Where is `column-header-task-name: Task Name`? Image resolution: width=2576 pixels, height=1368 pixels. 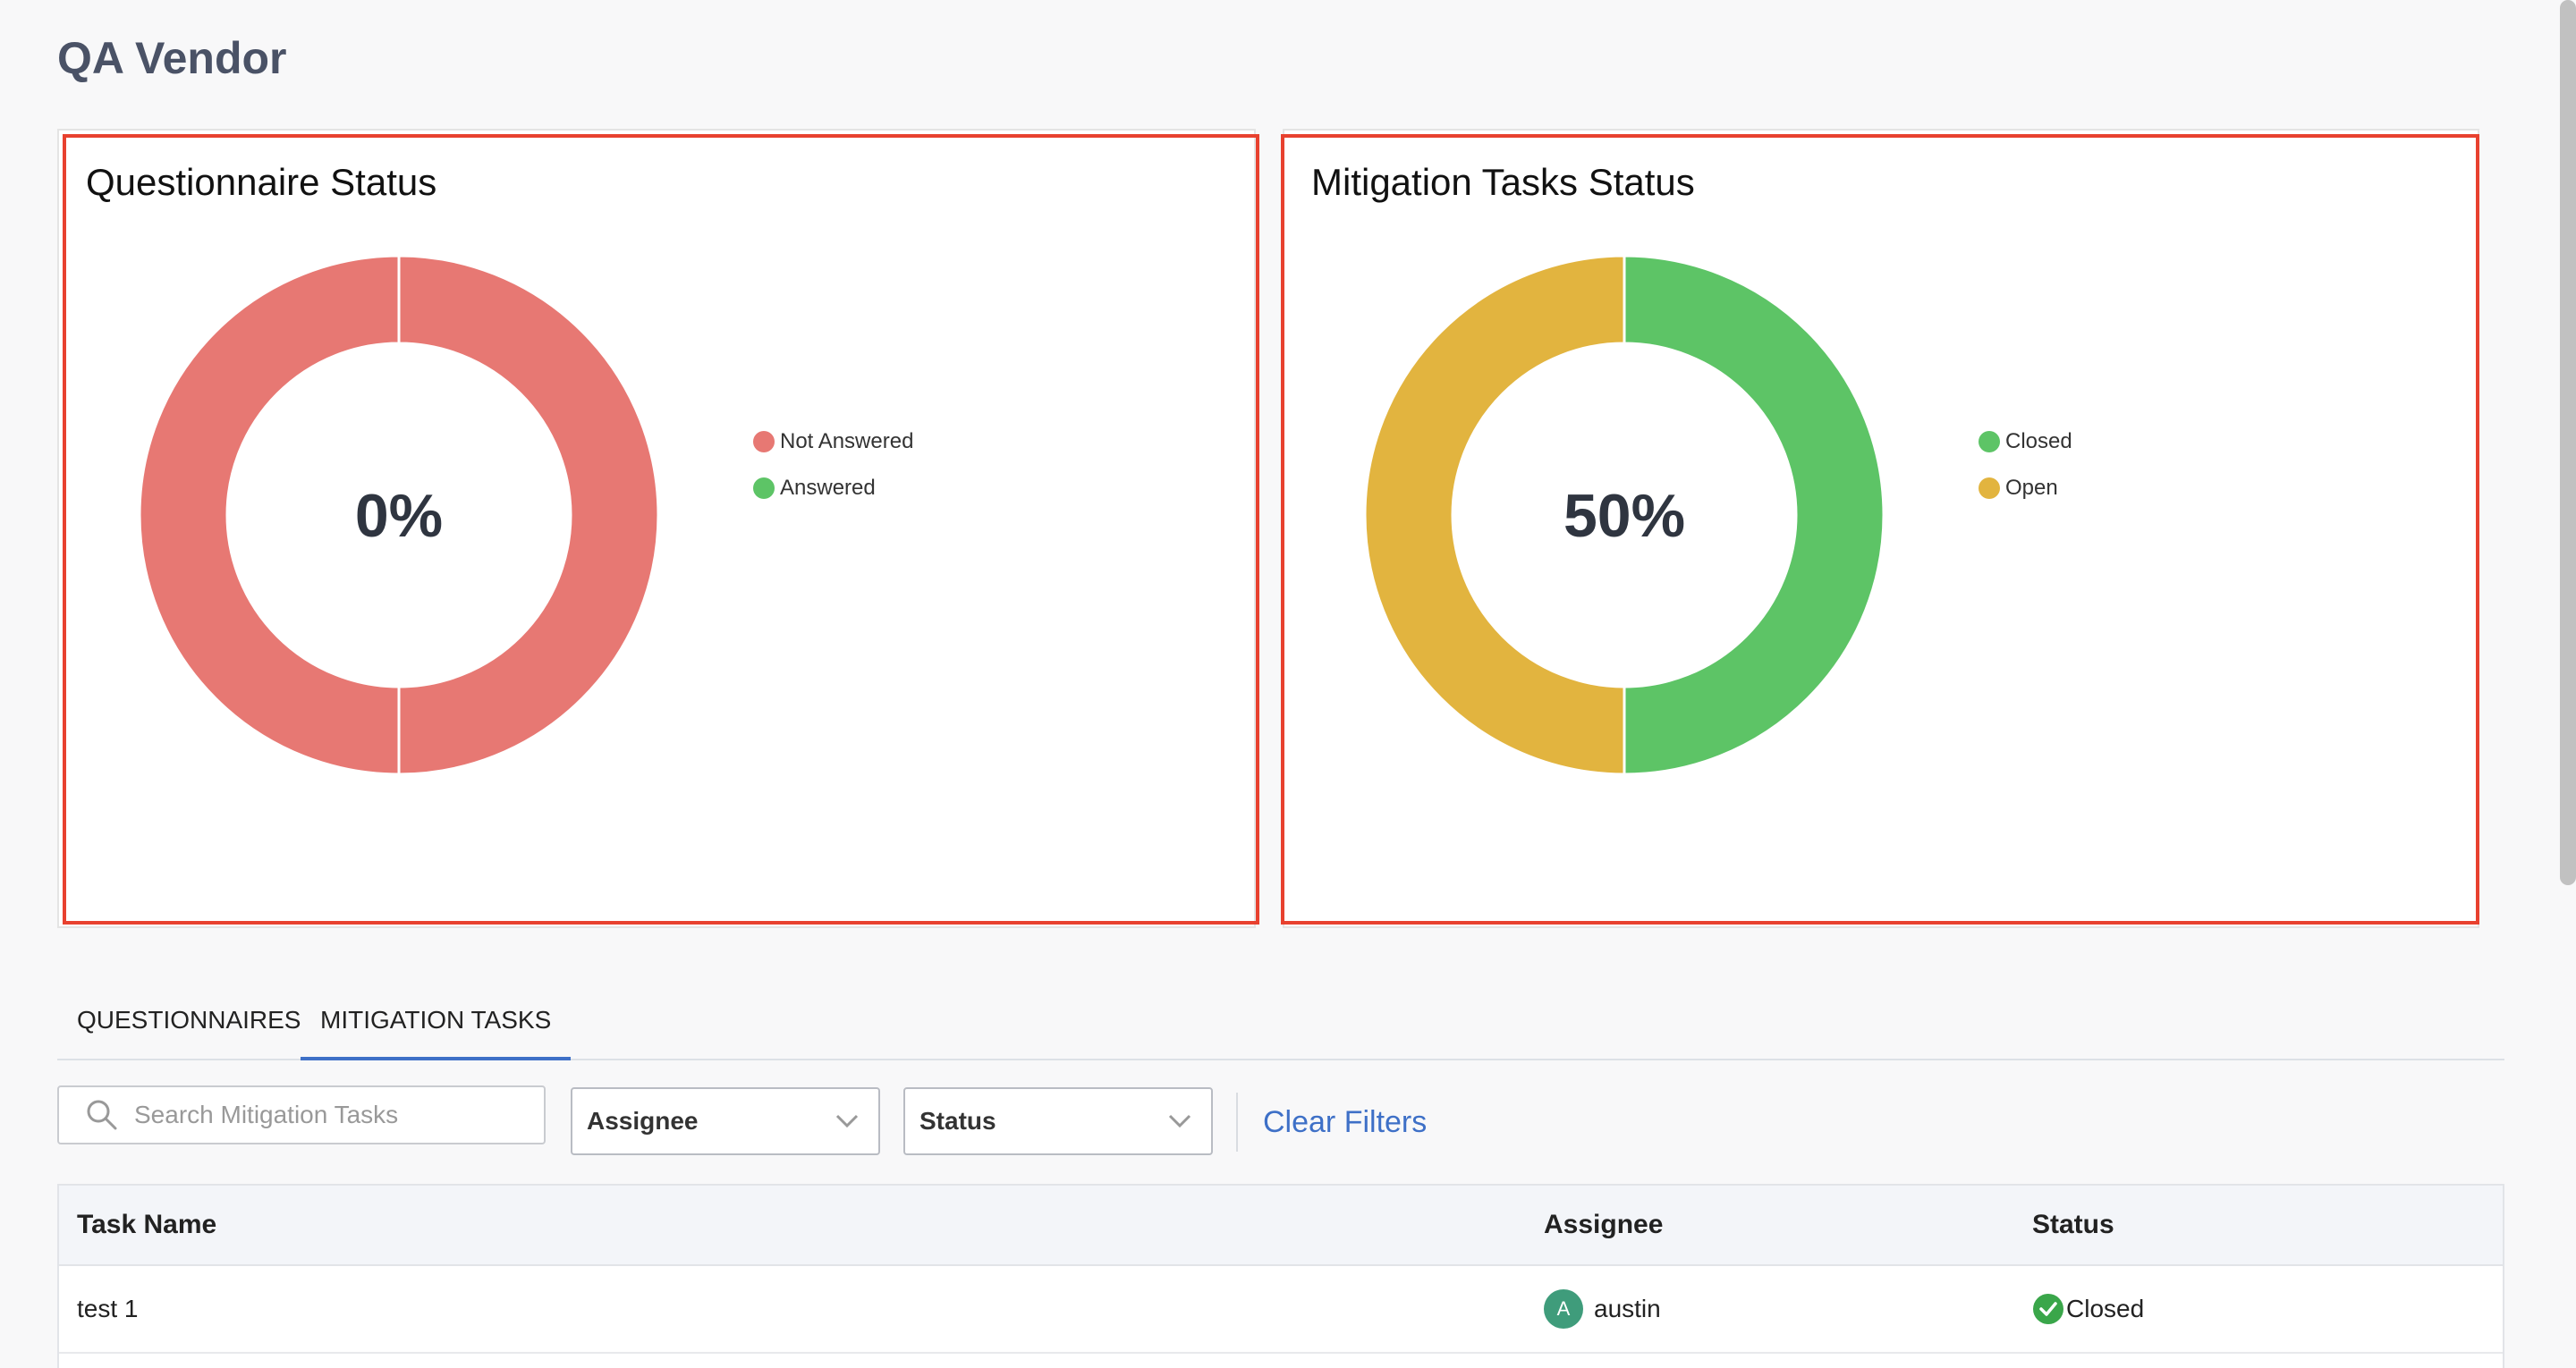 column-header-task-name: Task Name is located at coordinates (147, 1225).